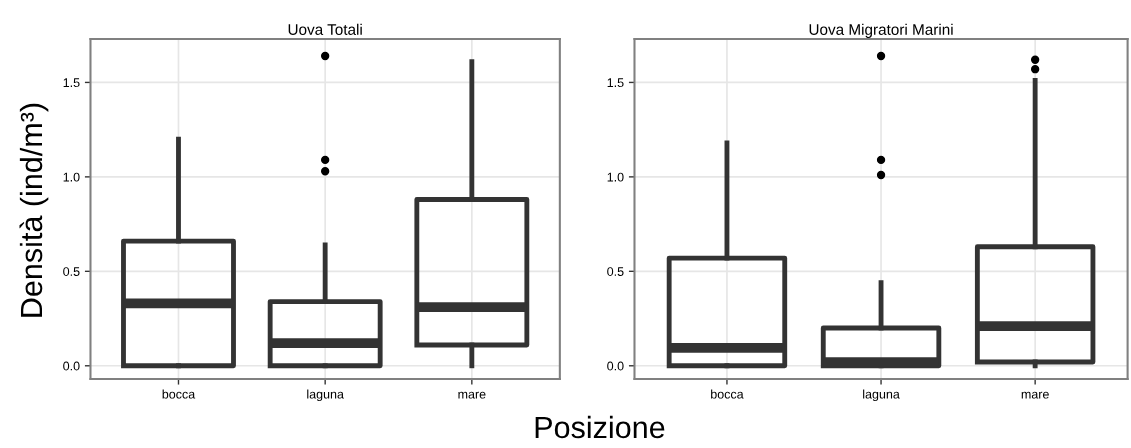  I want to click on chart-title: Uova Totali, so click(325, 29).